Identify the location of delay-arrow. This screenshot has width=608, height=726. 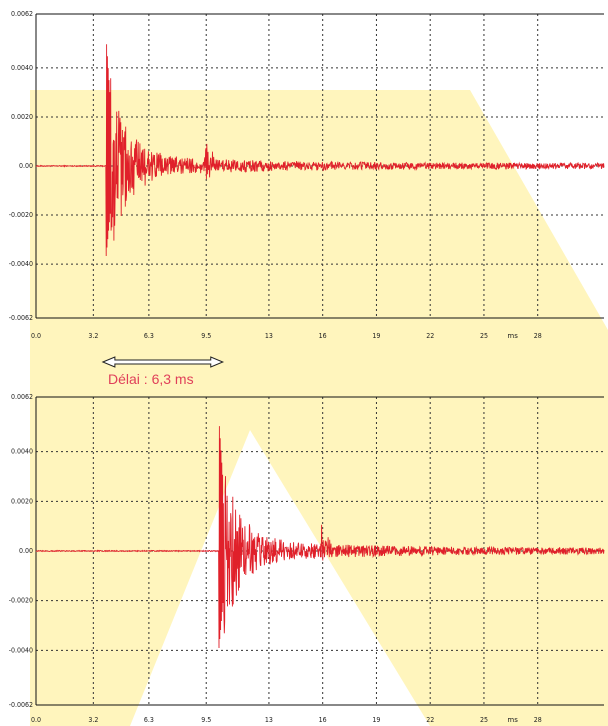
(163, 362).